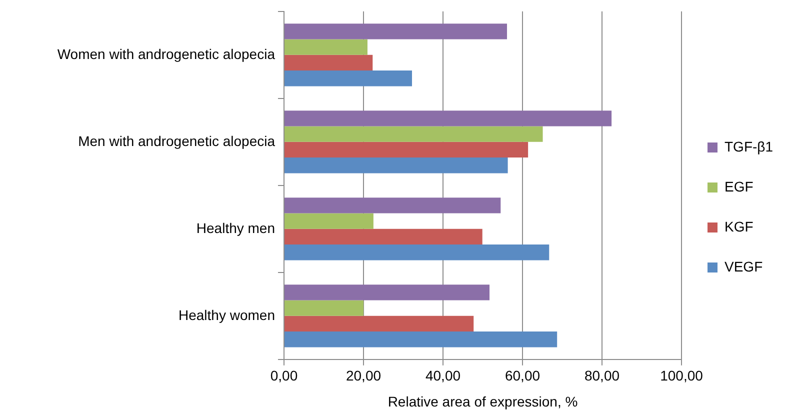 This screenshot has width=803, height=417. What do you see at coordinates (177, 140) in the screenshot?
I see `y-tick-label: Men with androgenetic alopecia` at bounding box center [177, 140].